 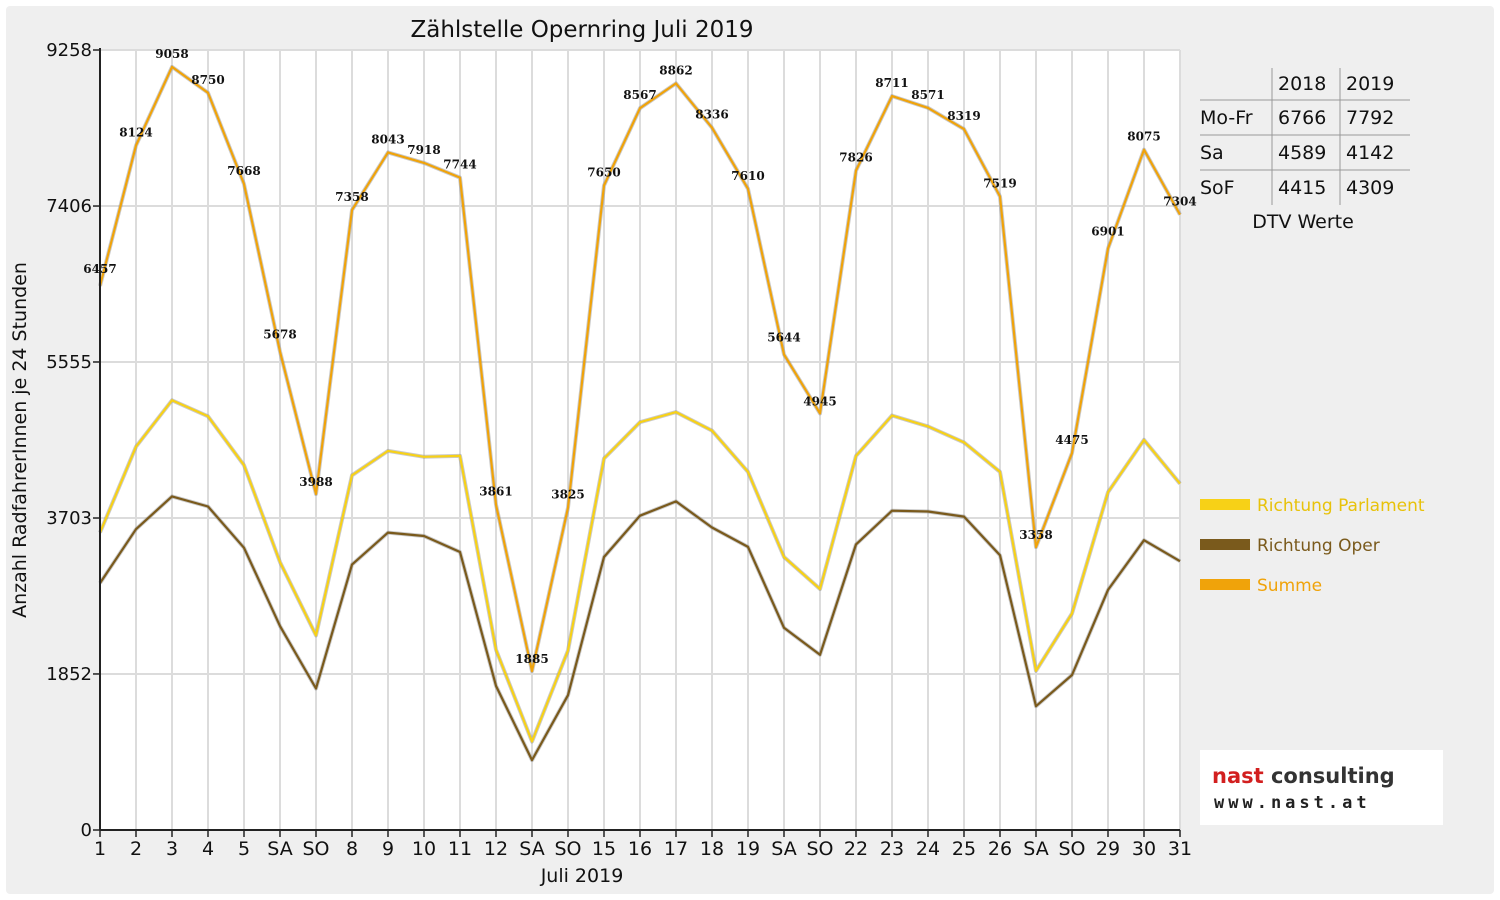 What do you see at coordinates (748, 849) in the screenshot?
I see `x-tick-label: 19` at bounding box center [748, 849].